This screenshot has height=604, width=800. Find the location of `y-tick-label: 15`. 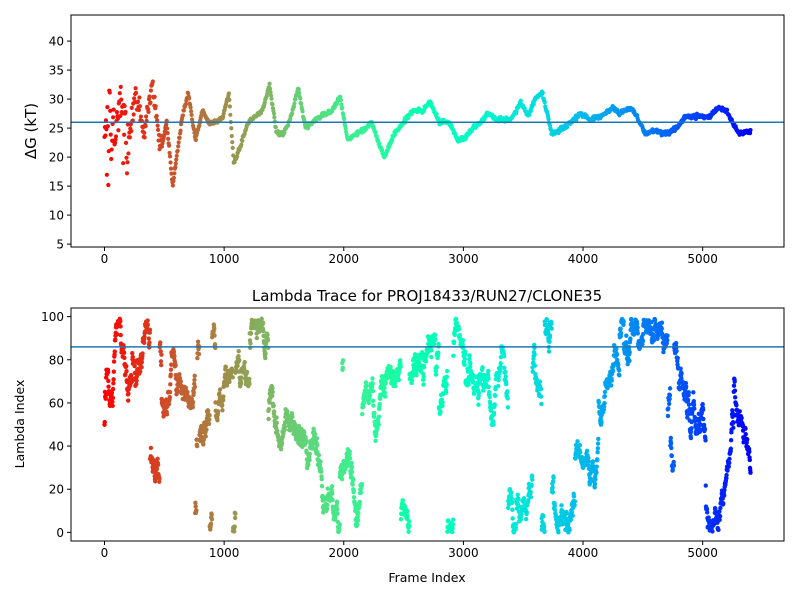

y-tick-label: 15 is located at coordinates (56, 187).